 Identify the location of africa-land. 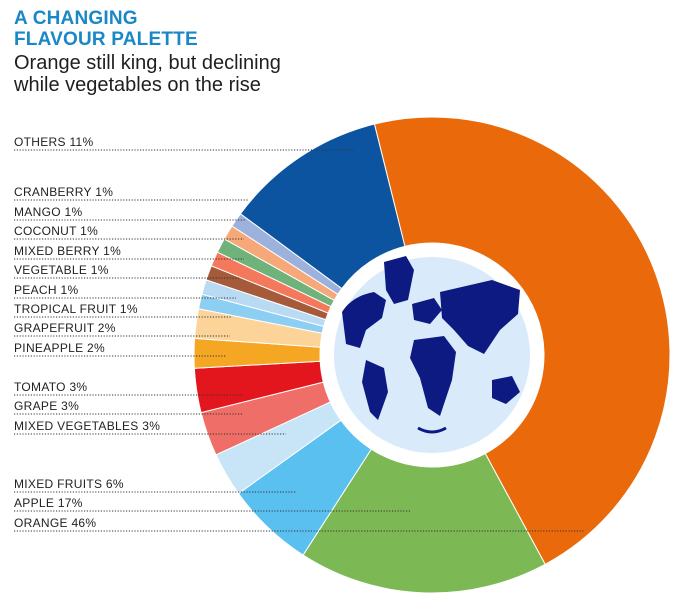
(433, 376).